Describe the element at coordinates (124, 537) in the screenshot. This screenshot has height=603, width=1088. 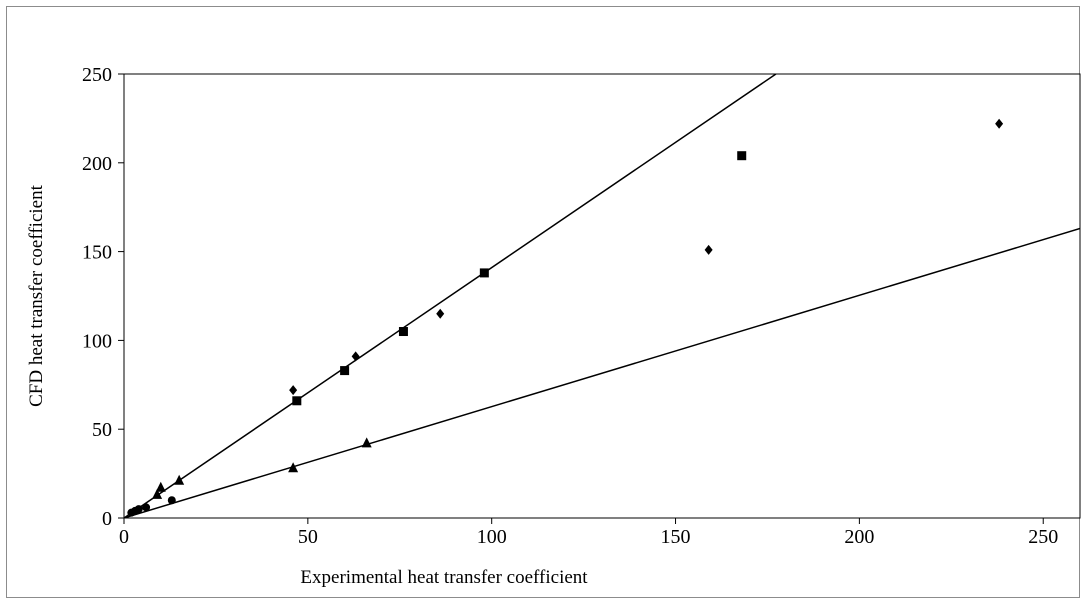
I see `x-tick-label: 0` at that location.